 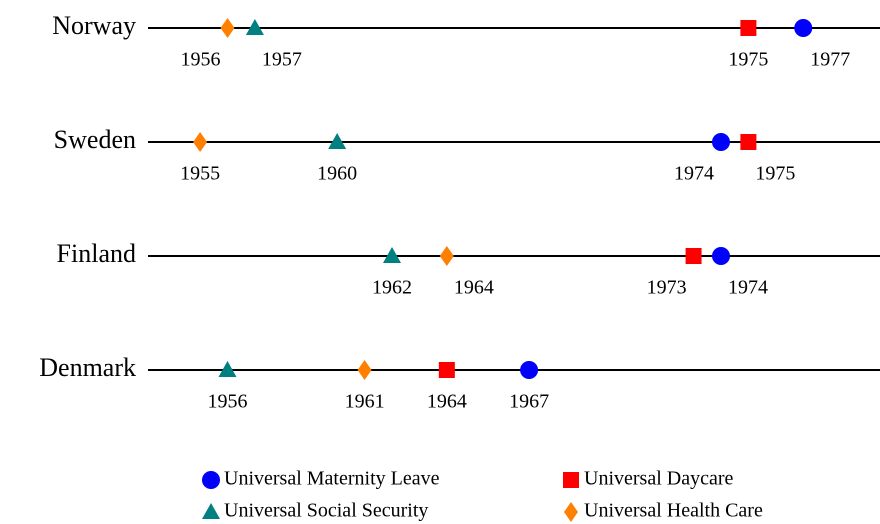 I want to click on country-label: Finland, so click(x=96, y=253).